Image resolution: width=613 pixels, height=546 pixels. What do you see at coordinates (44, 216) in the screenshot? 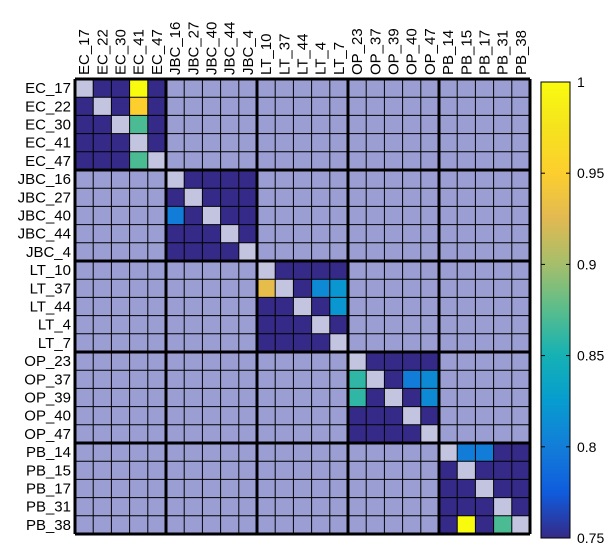
I see `row-label: JBC_40` at bounding box center [44, 216].